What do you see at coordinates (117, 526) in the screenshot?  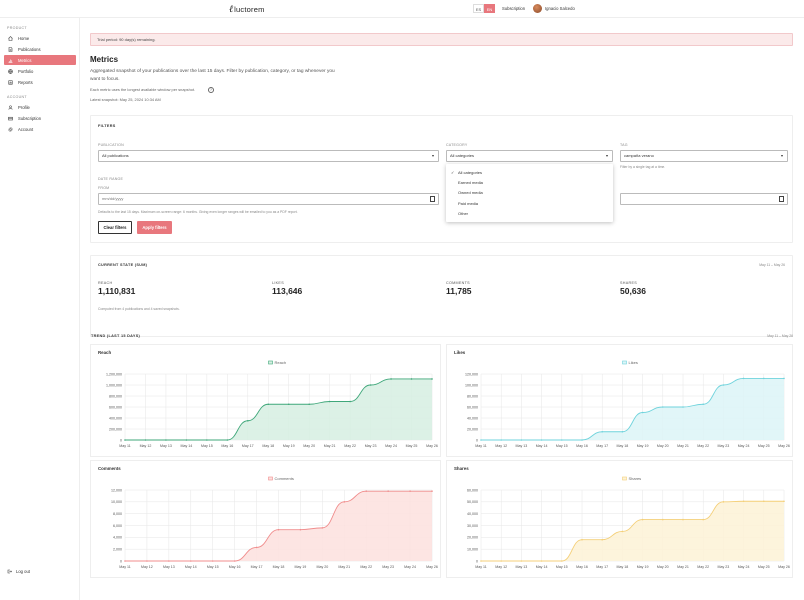 I see `y-tick-label: 6,000` at bounding box center [117, 526].